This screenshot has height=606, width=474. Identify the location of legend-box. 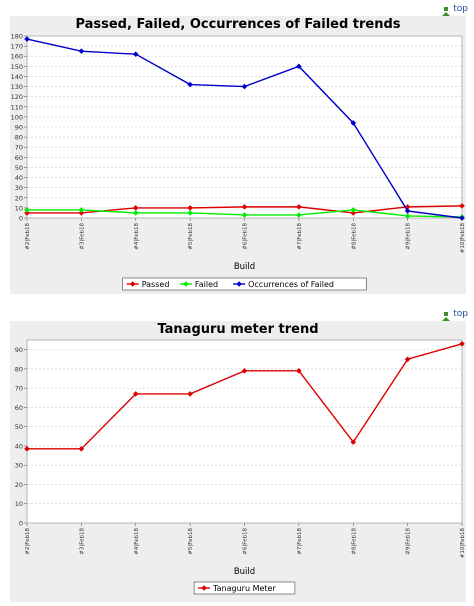
(244, 588).